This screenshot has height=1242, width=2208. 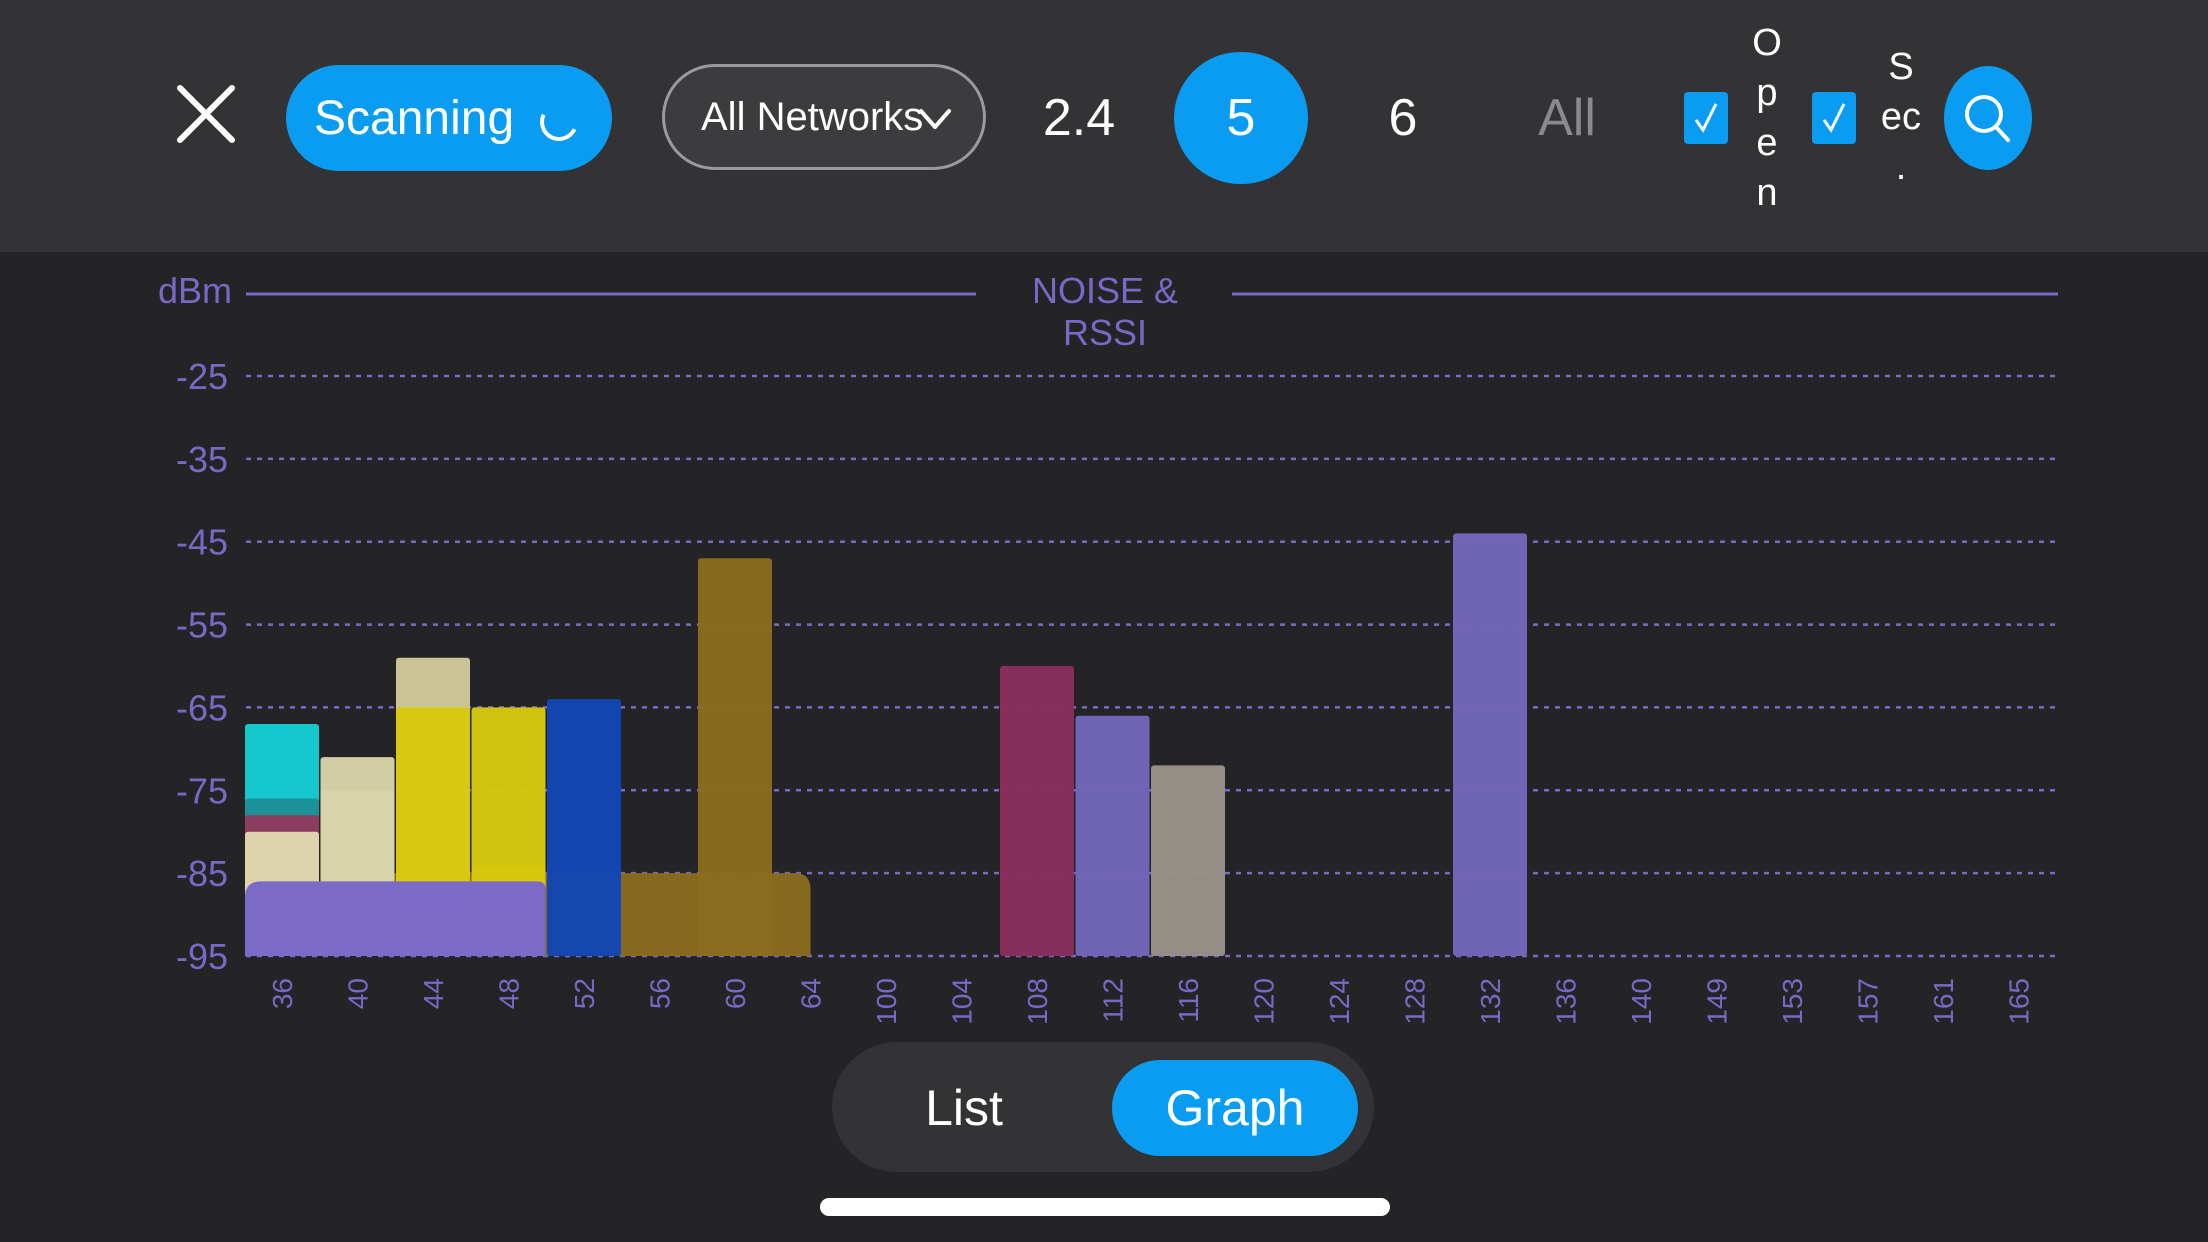 I want to click on x-tick-label: 149, so click(x=1717, y=1001).